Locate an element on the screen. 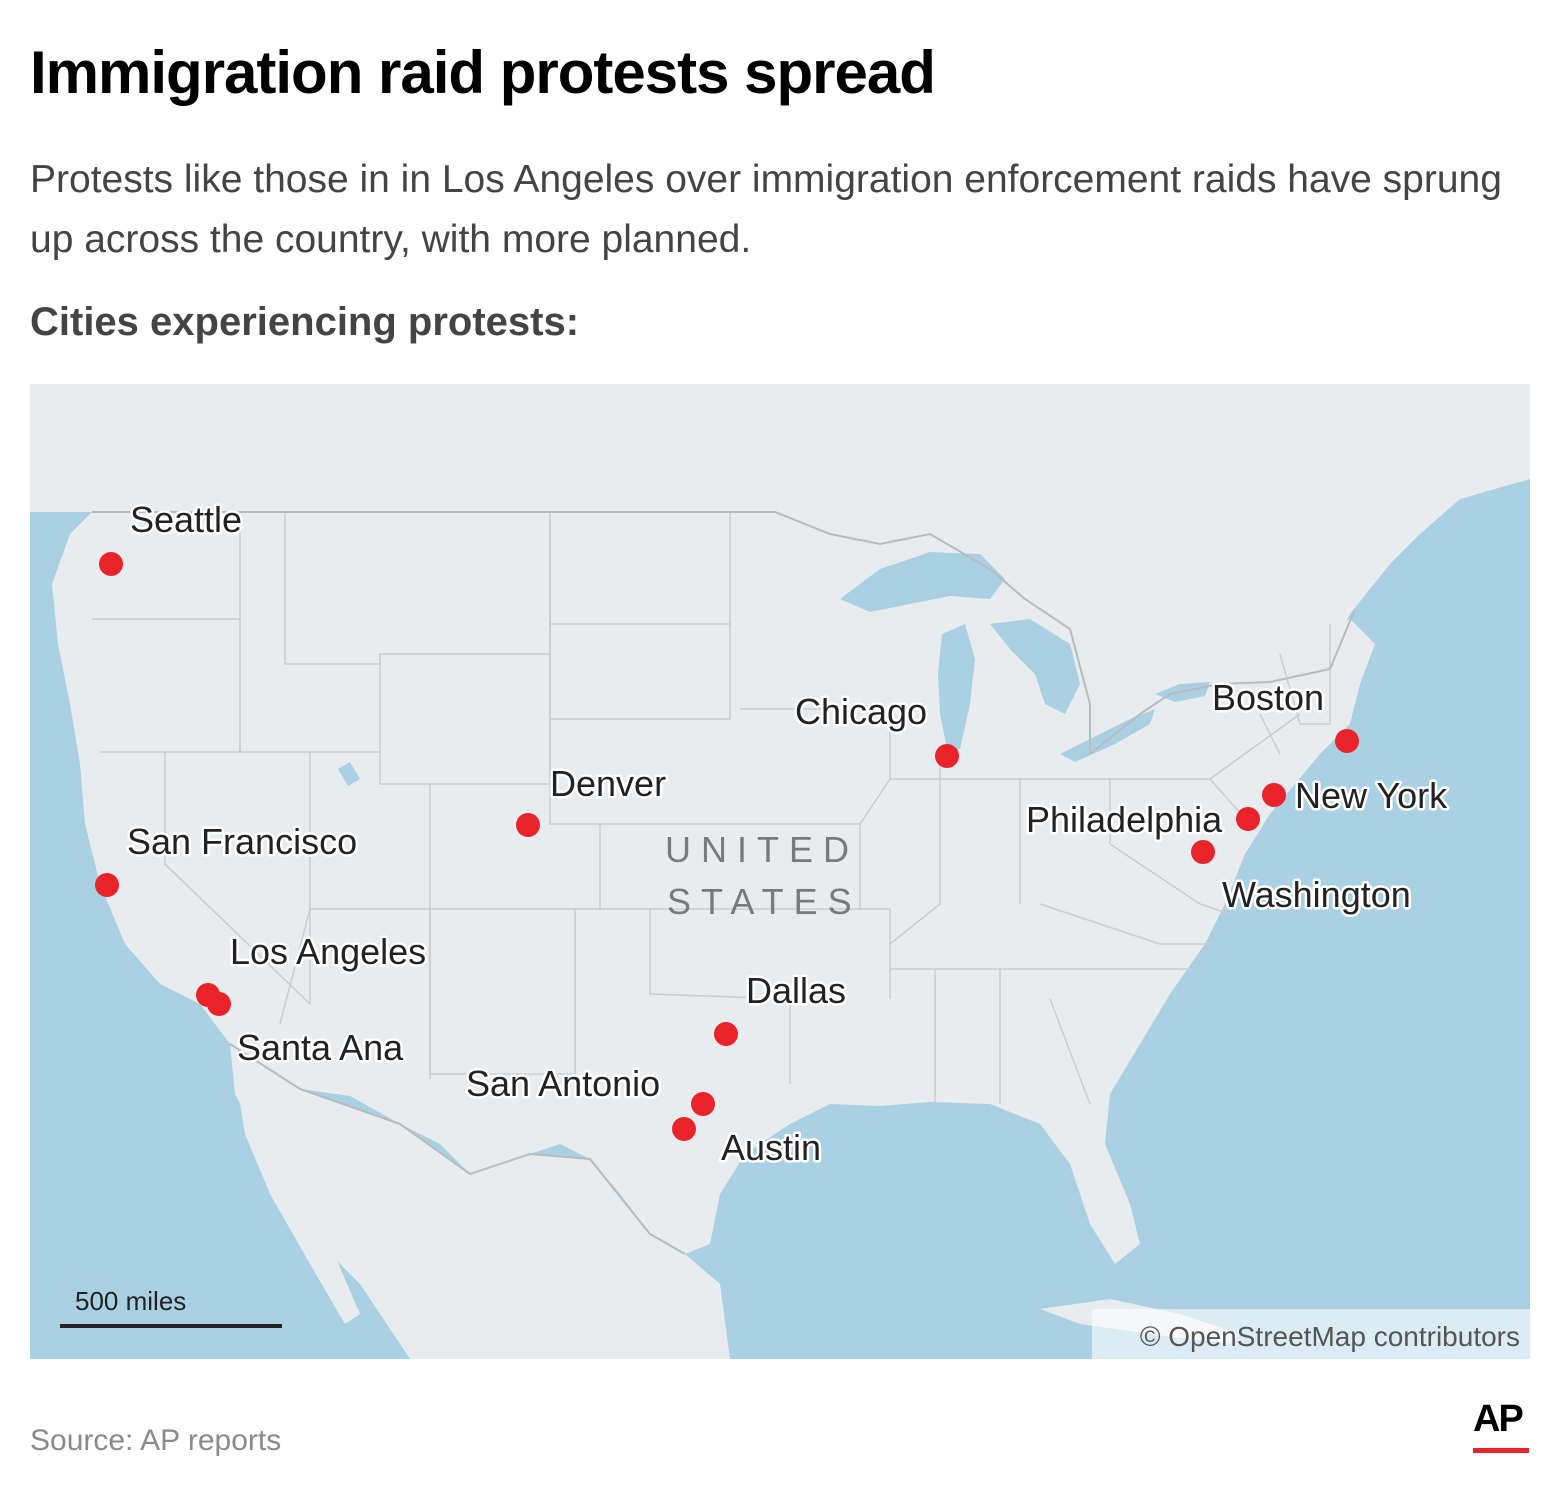  label-seattle: Seattle is located at coordinates (186, 519).